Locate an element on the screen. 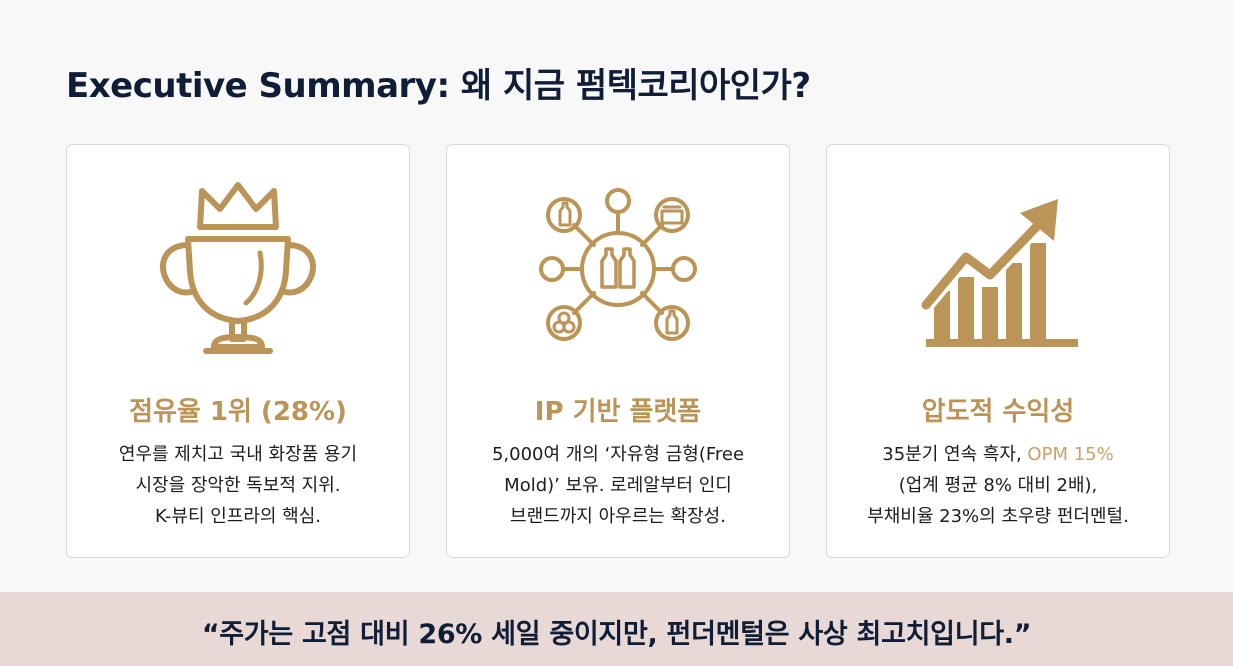 The image size is (1233, 666). card-desc-line: 시장을 장악한 독보적 지위. is located at coordinates (238, 485).